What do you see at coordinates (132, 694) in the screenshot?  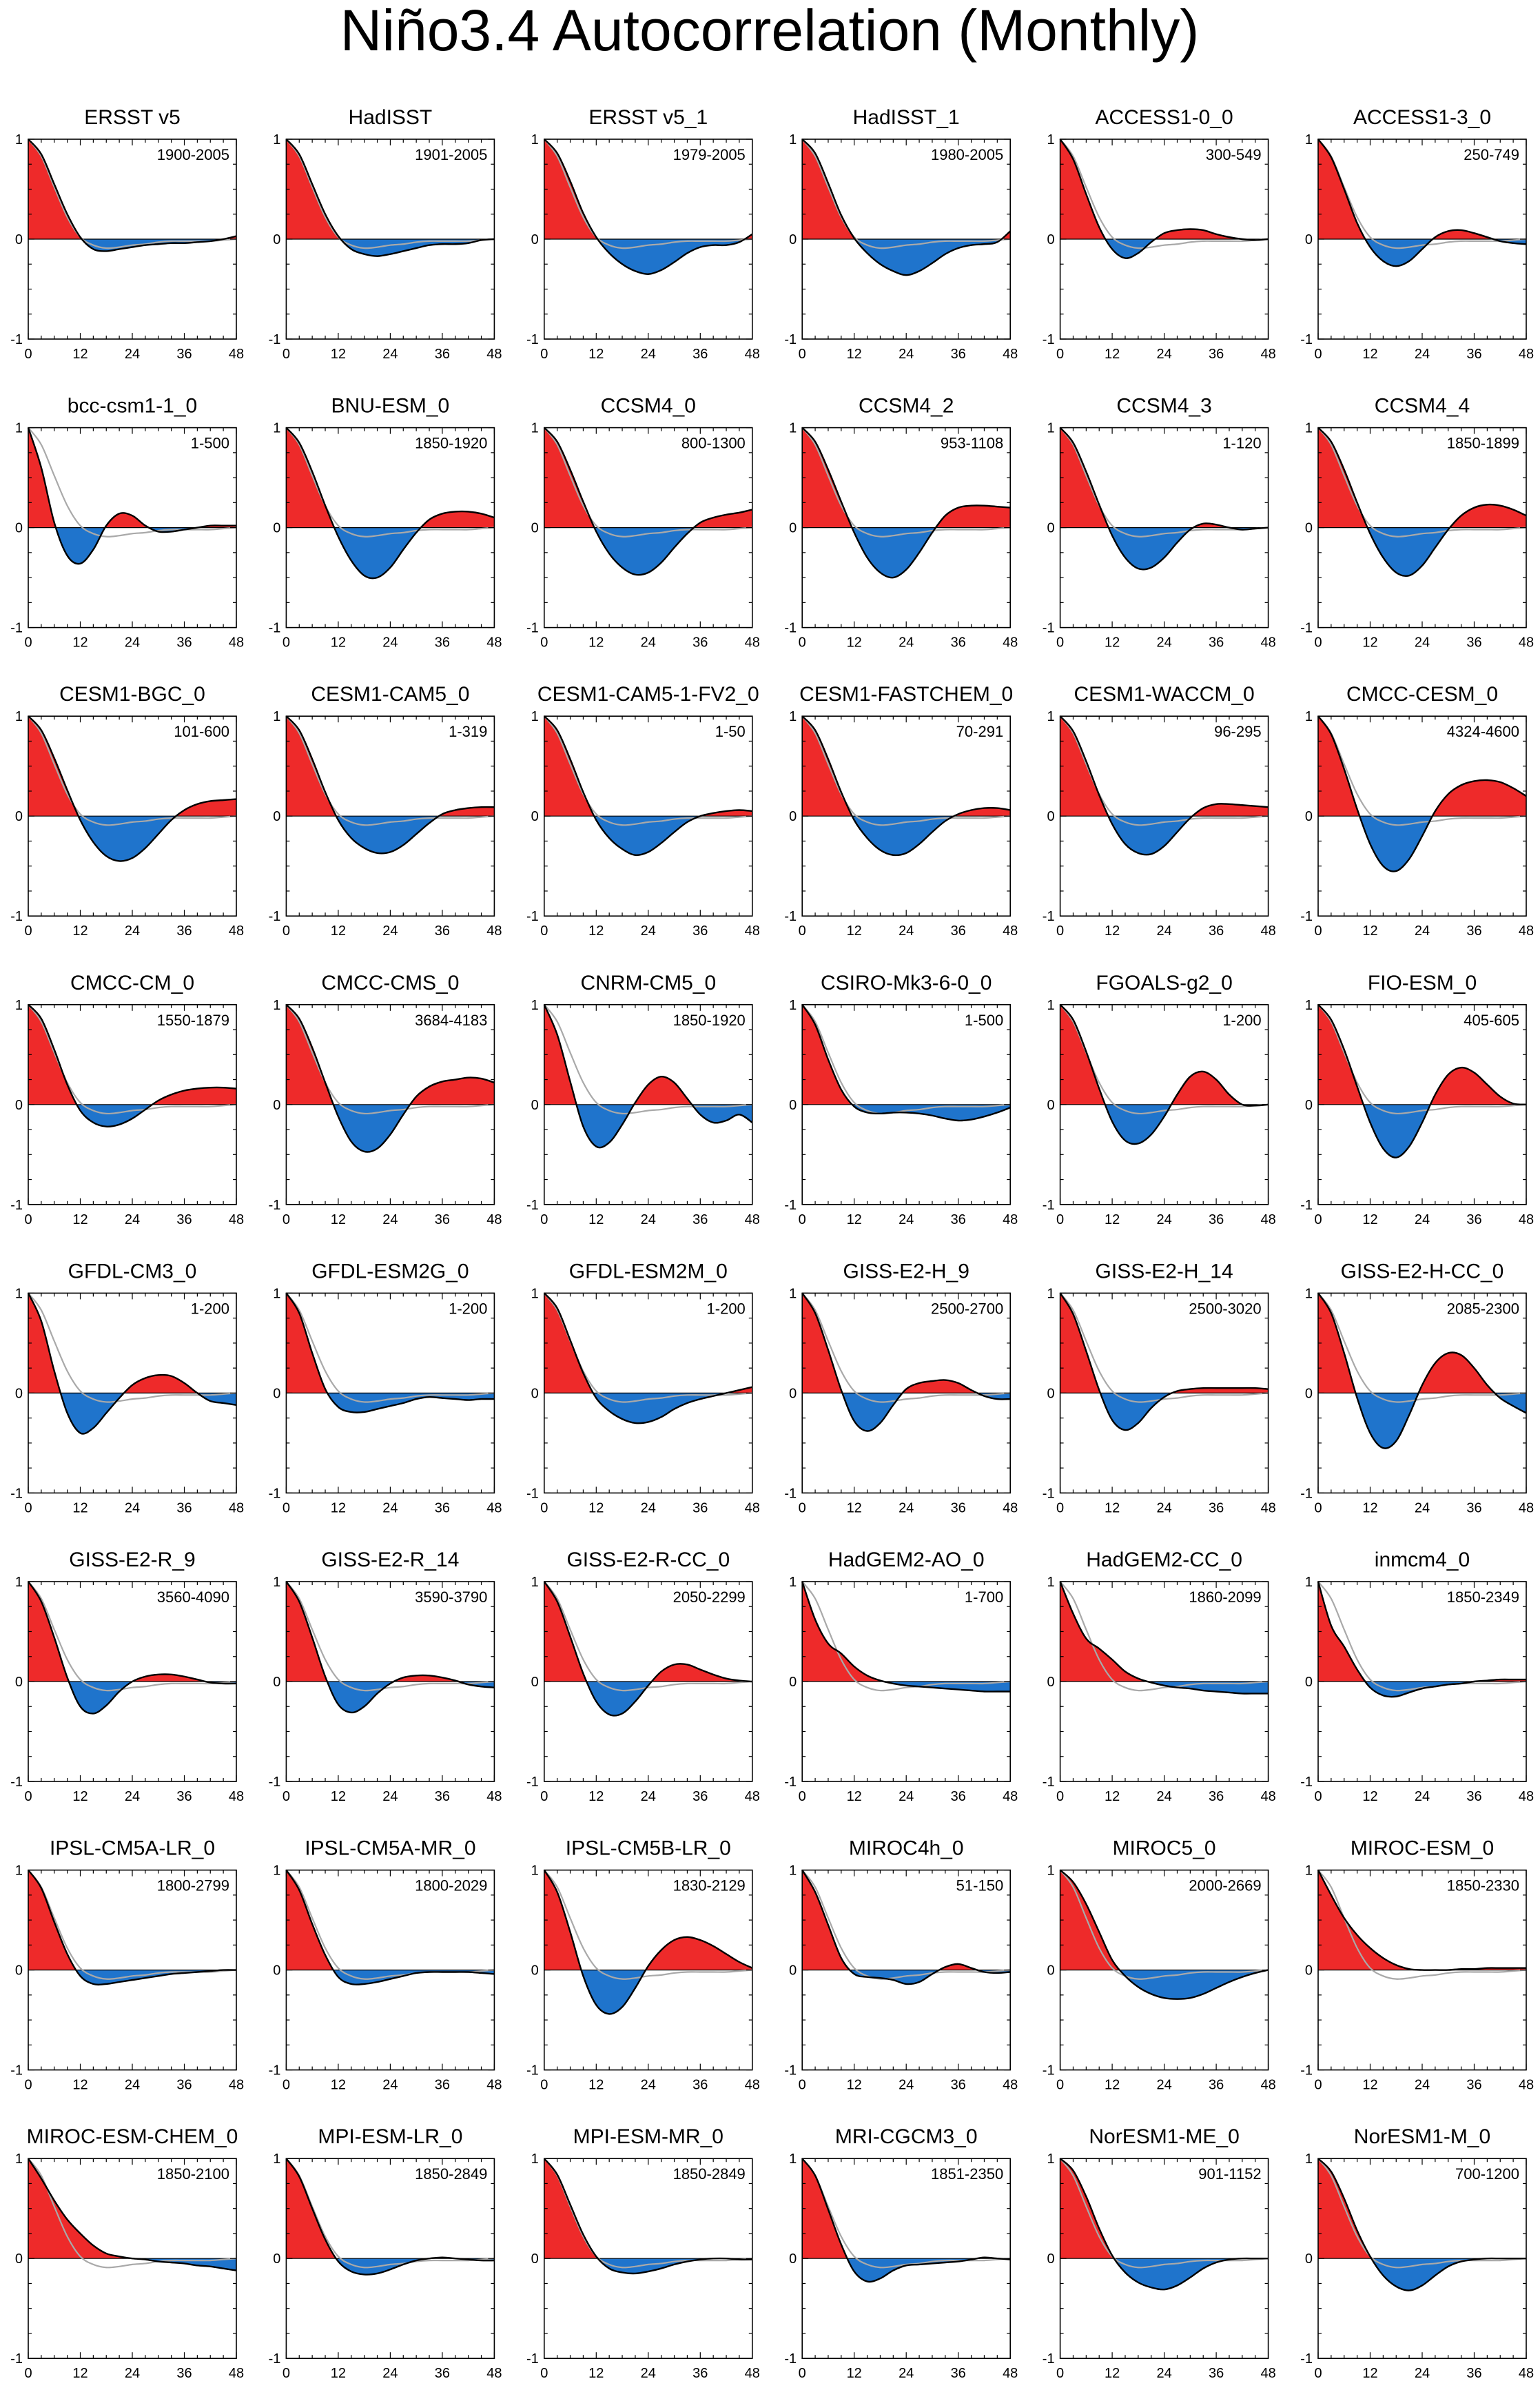 I see `panel-title: CESM1-BGC_0` at bounding box center [132, 694].